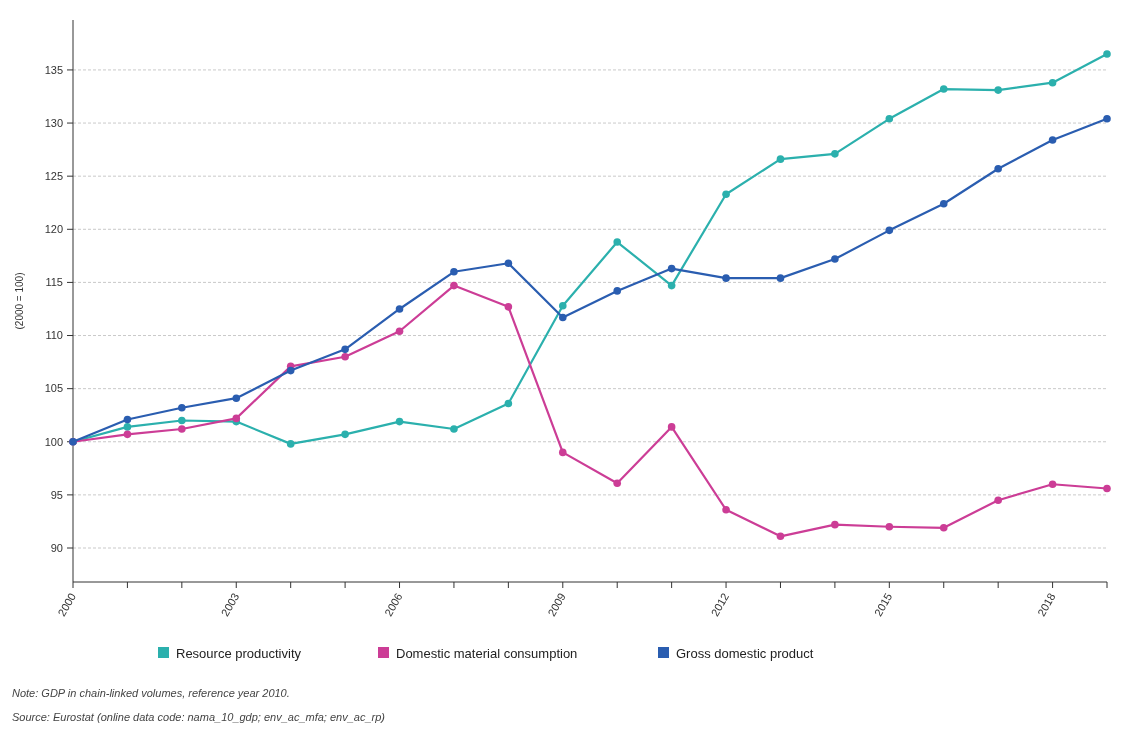 Image resolution: width=1121 pixels, height=737 pixels. Describe the element at coordinates (239, 653) in the screenshot. I see `legend-label: Resource productivity` at that location.